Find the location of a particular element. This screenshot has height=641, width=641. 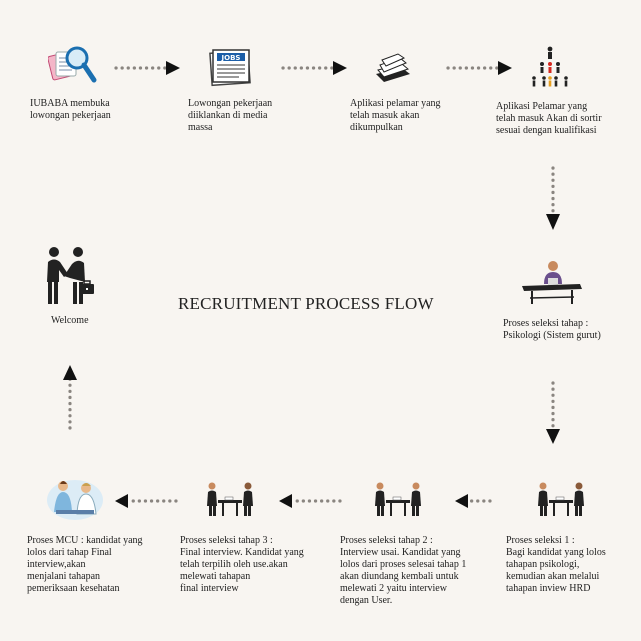

person-at-desk-icon is located at coordinates (552, 284).